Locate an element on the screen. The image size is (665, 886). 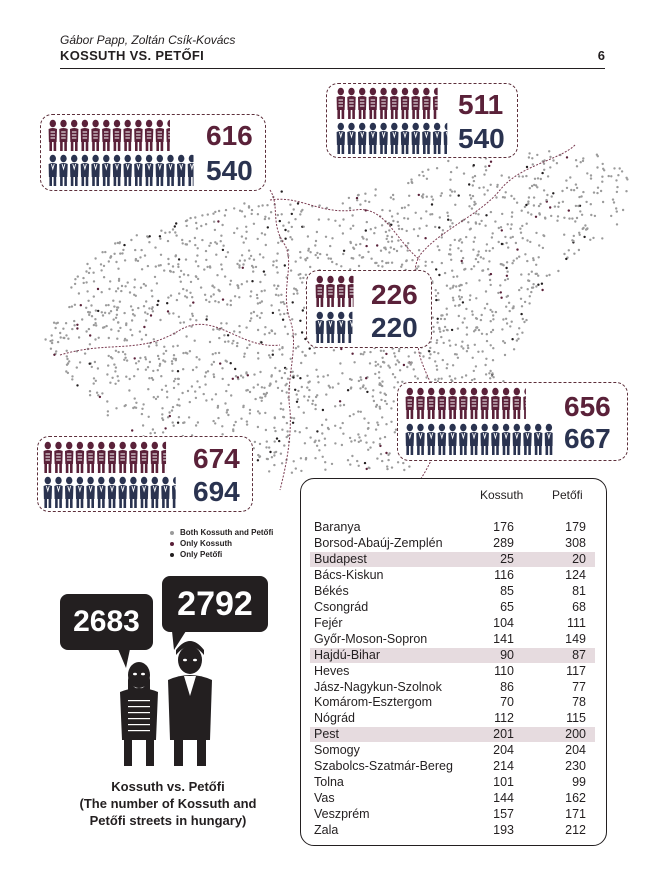
kossuth-value: 65 is located at coordinates (507, 606).